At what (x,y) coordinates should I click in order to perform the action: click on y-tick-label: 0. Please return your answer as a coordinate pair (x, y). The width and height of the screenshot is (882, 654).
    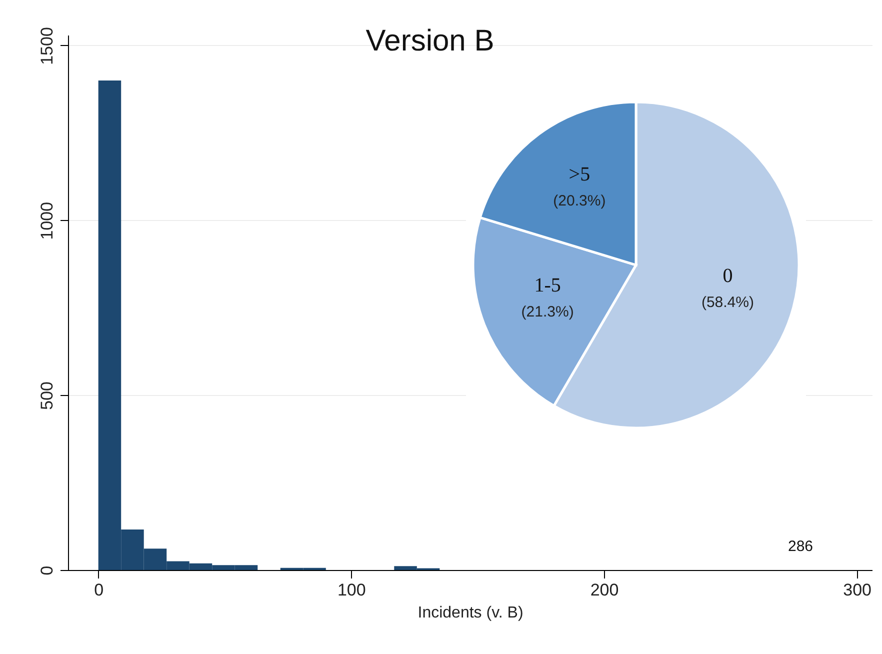
    Looking at the image, I should click on (47, 571).